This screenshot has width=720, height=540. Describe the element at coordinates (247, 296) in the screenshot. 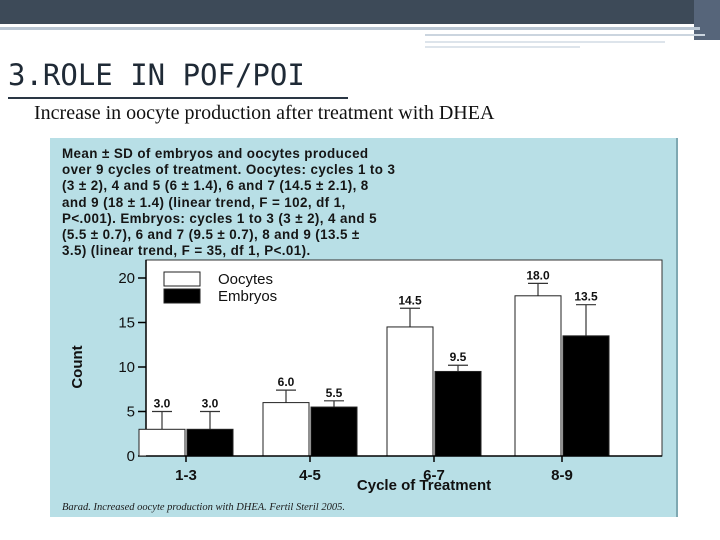

I see `legend-label: Embryos` at that location.